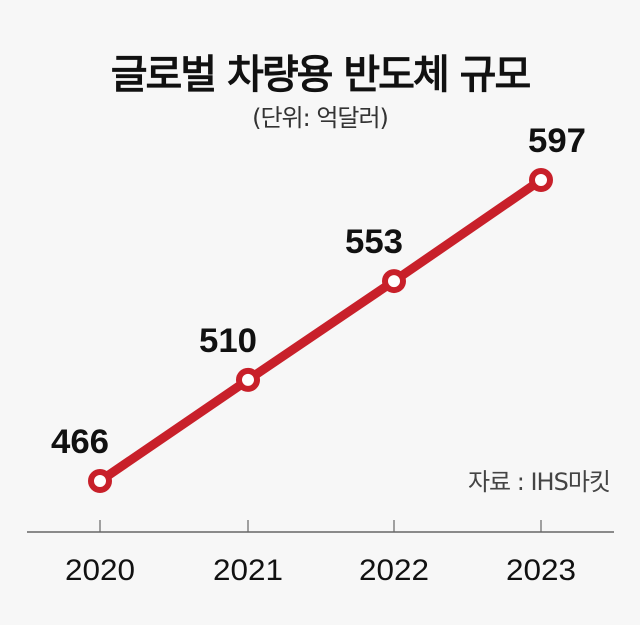  Describe the element at coordinates (228, 341) in the screenshot. I see `data-label: 510` at that location.